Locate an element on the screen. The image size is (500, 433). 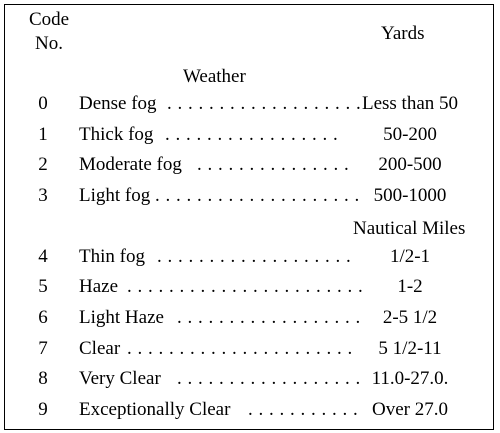
row-weather: Moderate fog is located at coordinates (130, 164).